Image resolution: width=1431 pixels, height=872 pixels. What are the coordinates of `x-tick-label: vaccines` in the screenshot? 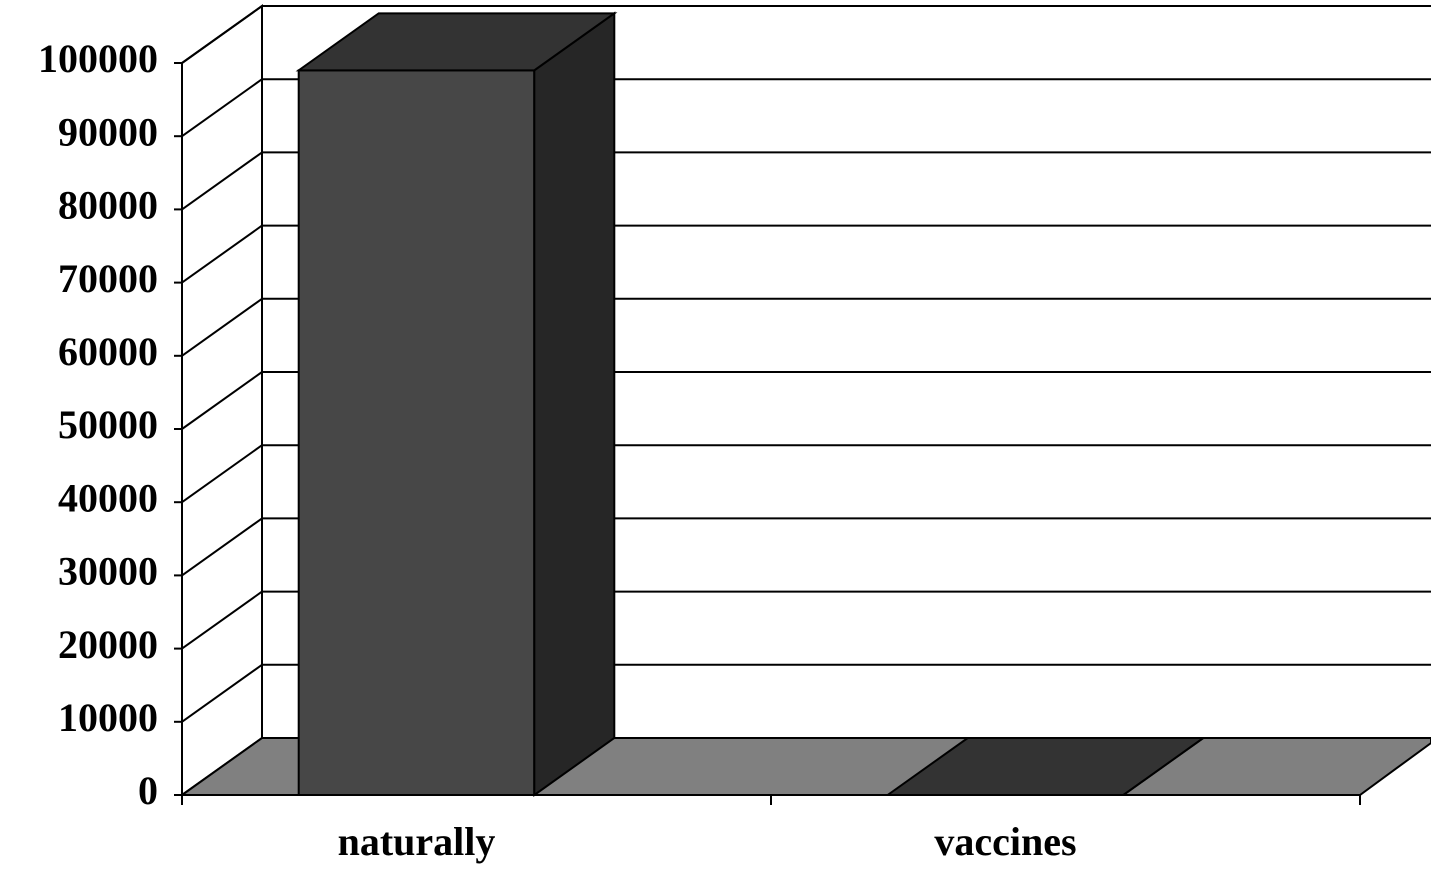 It's located at (1005, 841).